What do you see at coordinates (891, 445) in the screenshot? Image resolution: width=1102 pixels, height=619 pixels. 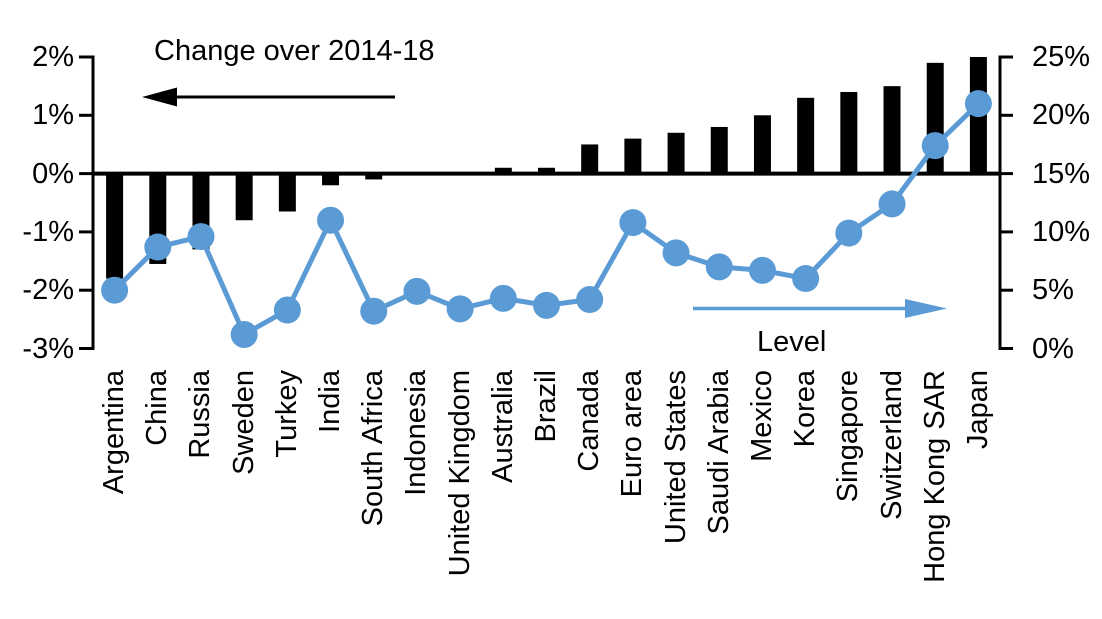 I see `x-axis-label: Switzerland` at bounding box center [891, 445].